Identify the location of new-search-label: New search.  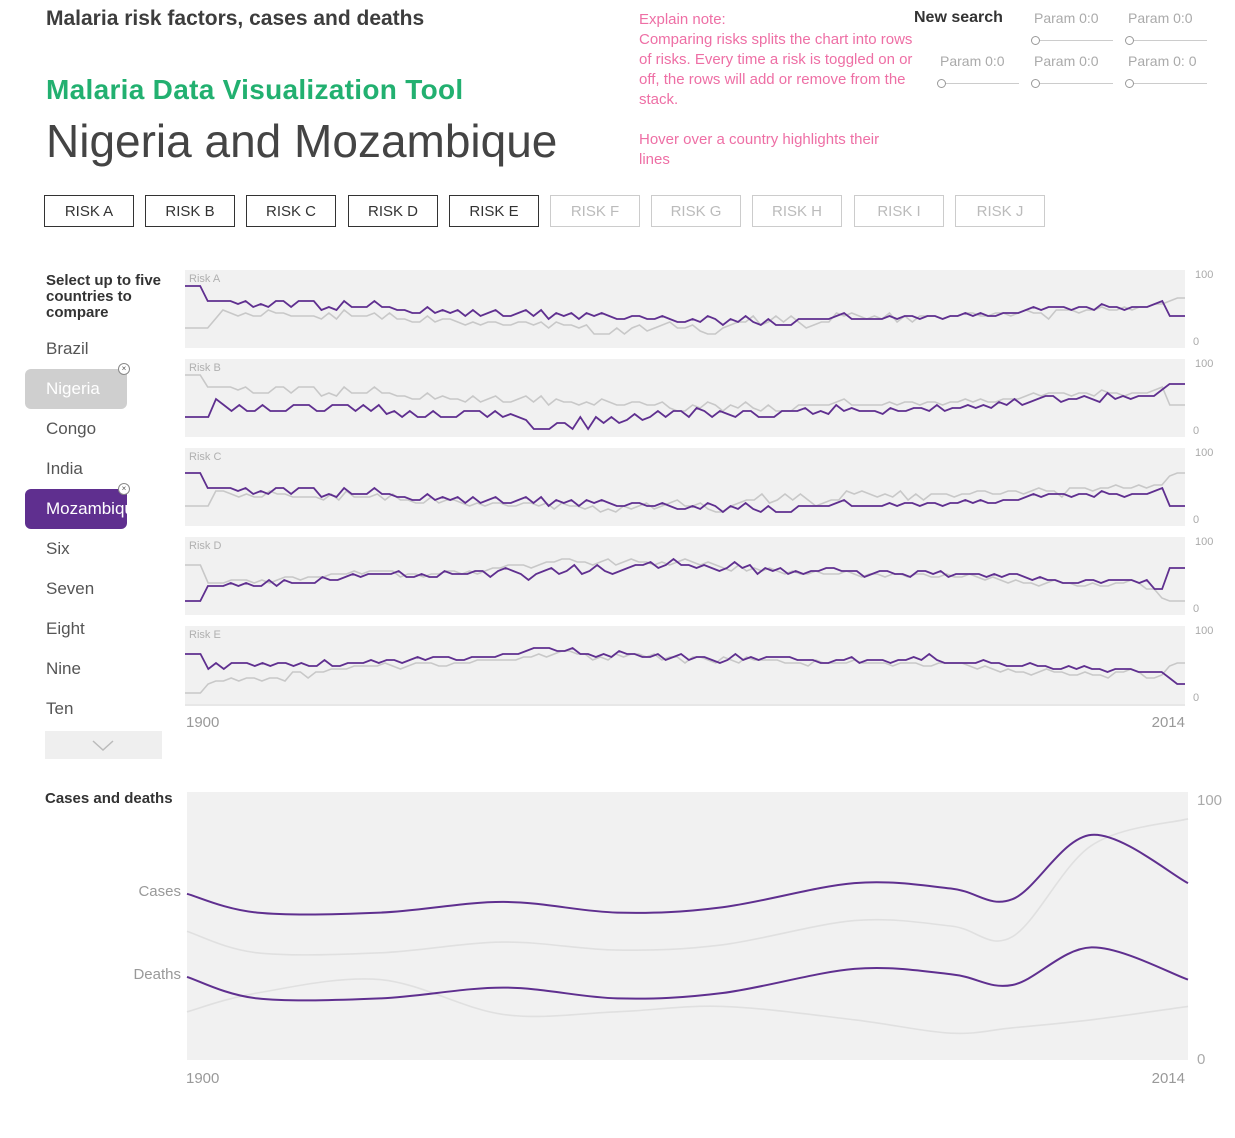
(958, 17).